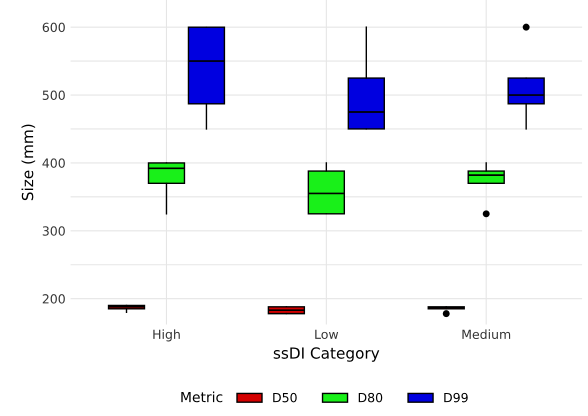 The height and width of the screenshot is (416, 588). What do you see at coordinates (486, 334) in the screenshot?
I see `x-tick-label: Medium` at bounding box center [486, 334].